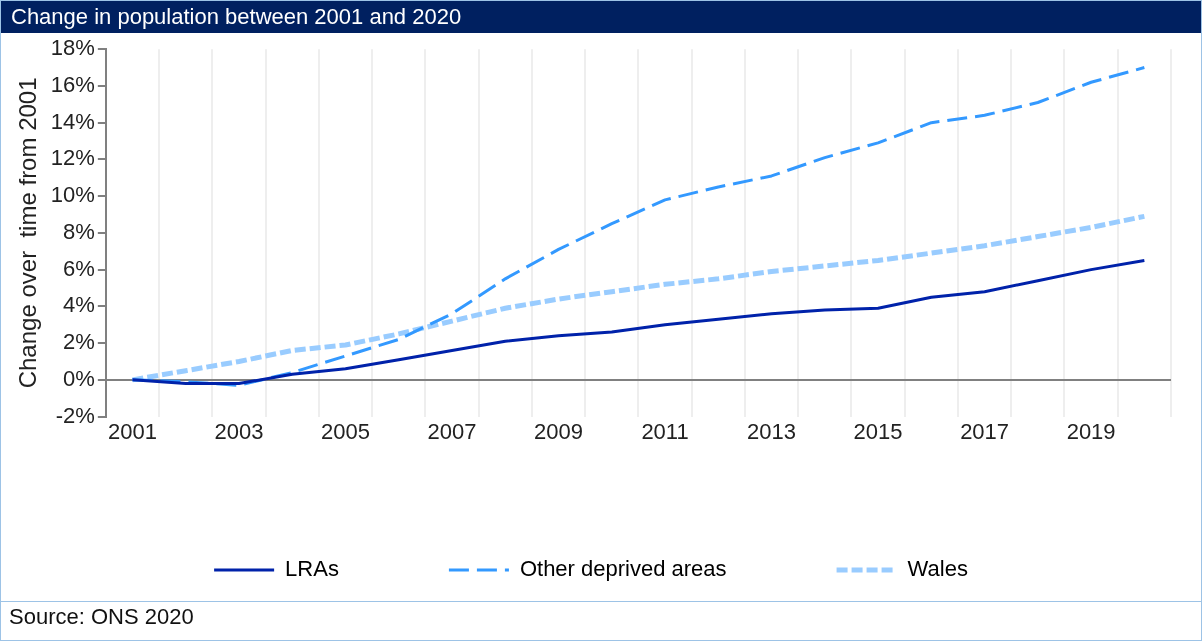 The image size is (1202, 641). I want to click on x-tick-label: 2001, so click(132, 431).